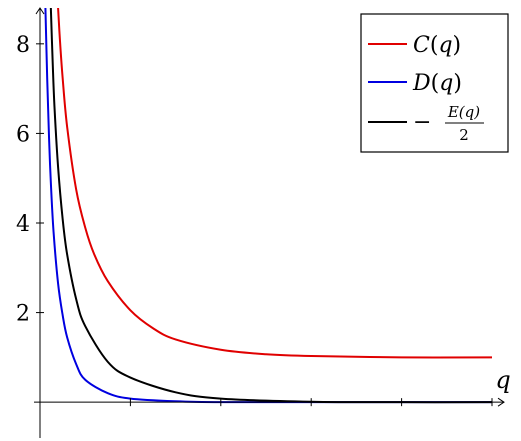 This screenshot has width=521, height=441. Describe the element at coordinates (23, 314) in the screenshot. I see `y-tick-label: 2` at that location.